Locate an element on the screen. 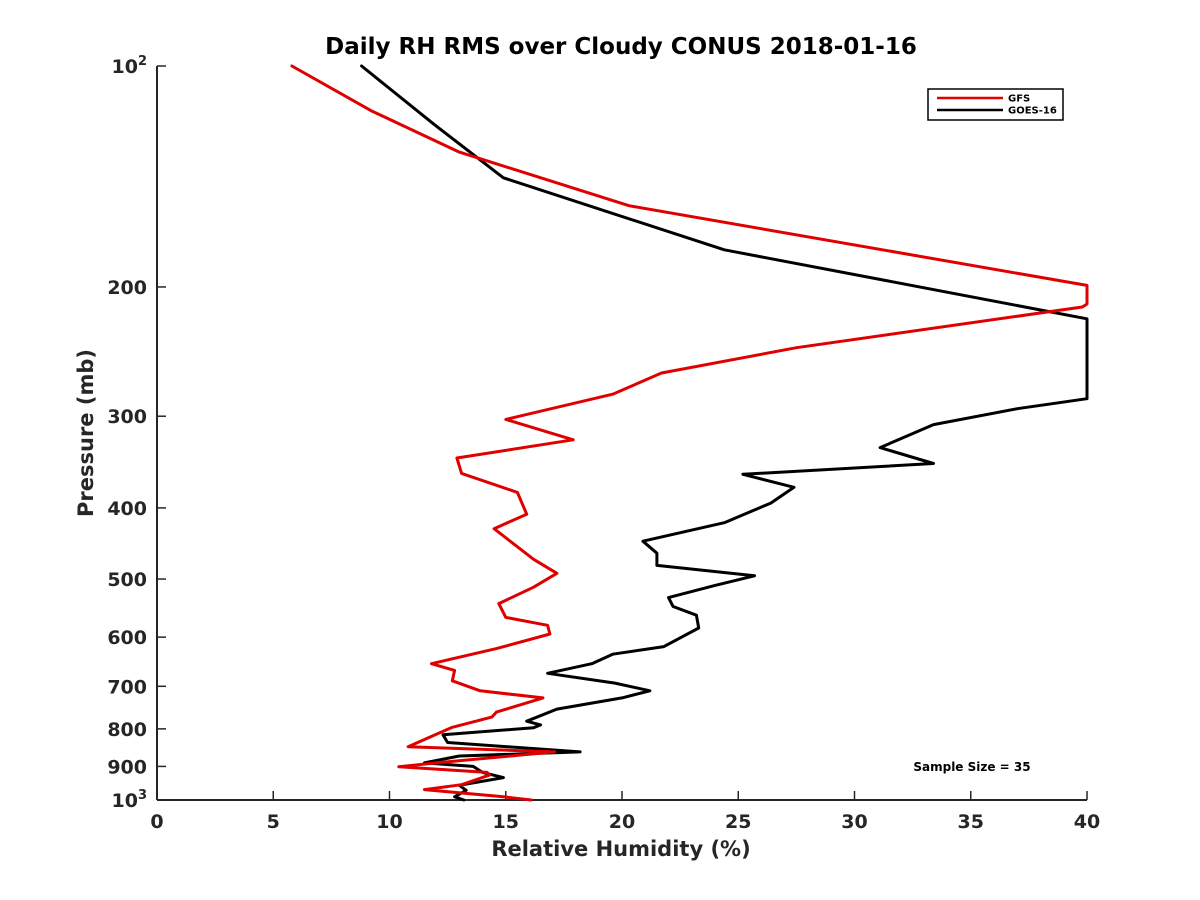 This screenshot has width=1200, height=900. x-ticks: 0 5 10 15 20 25 30 35 40 is located at coordinates (625, 812).